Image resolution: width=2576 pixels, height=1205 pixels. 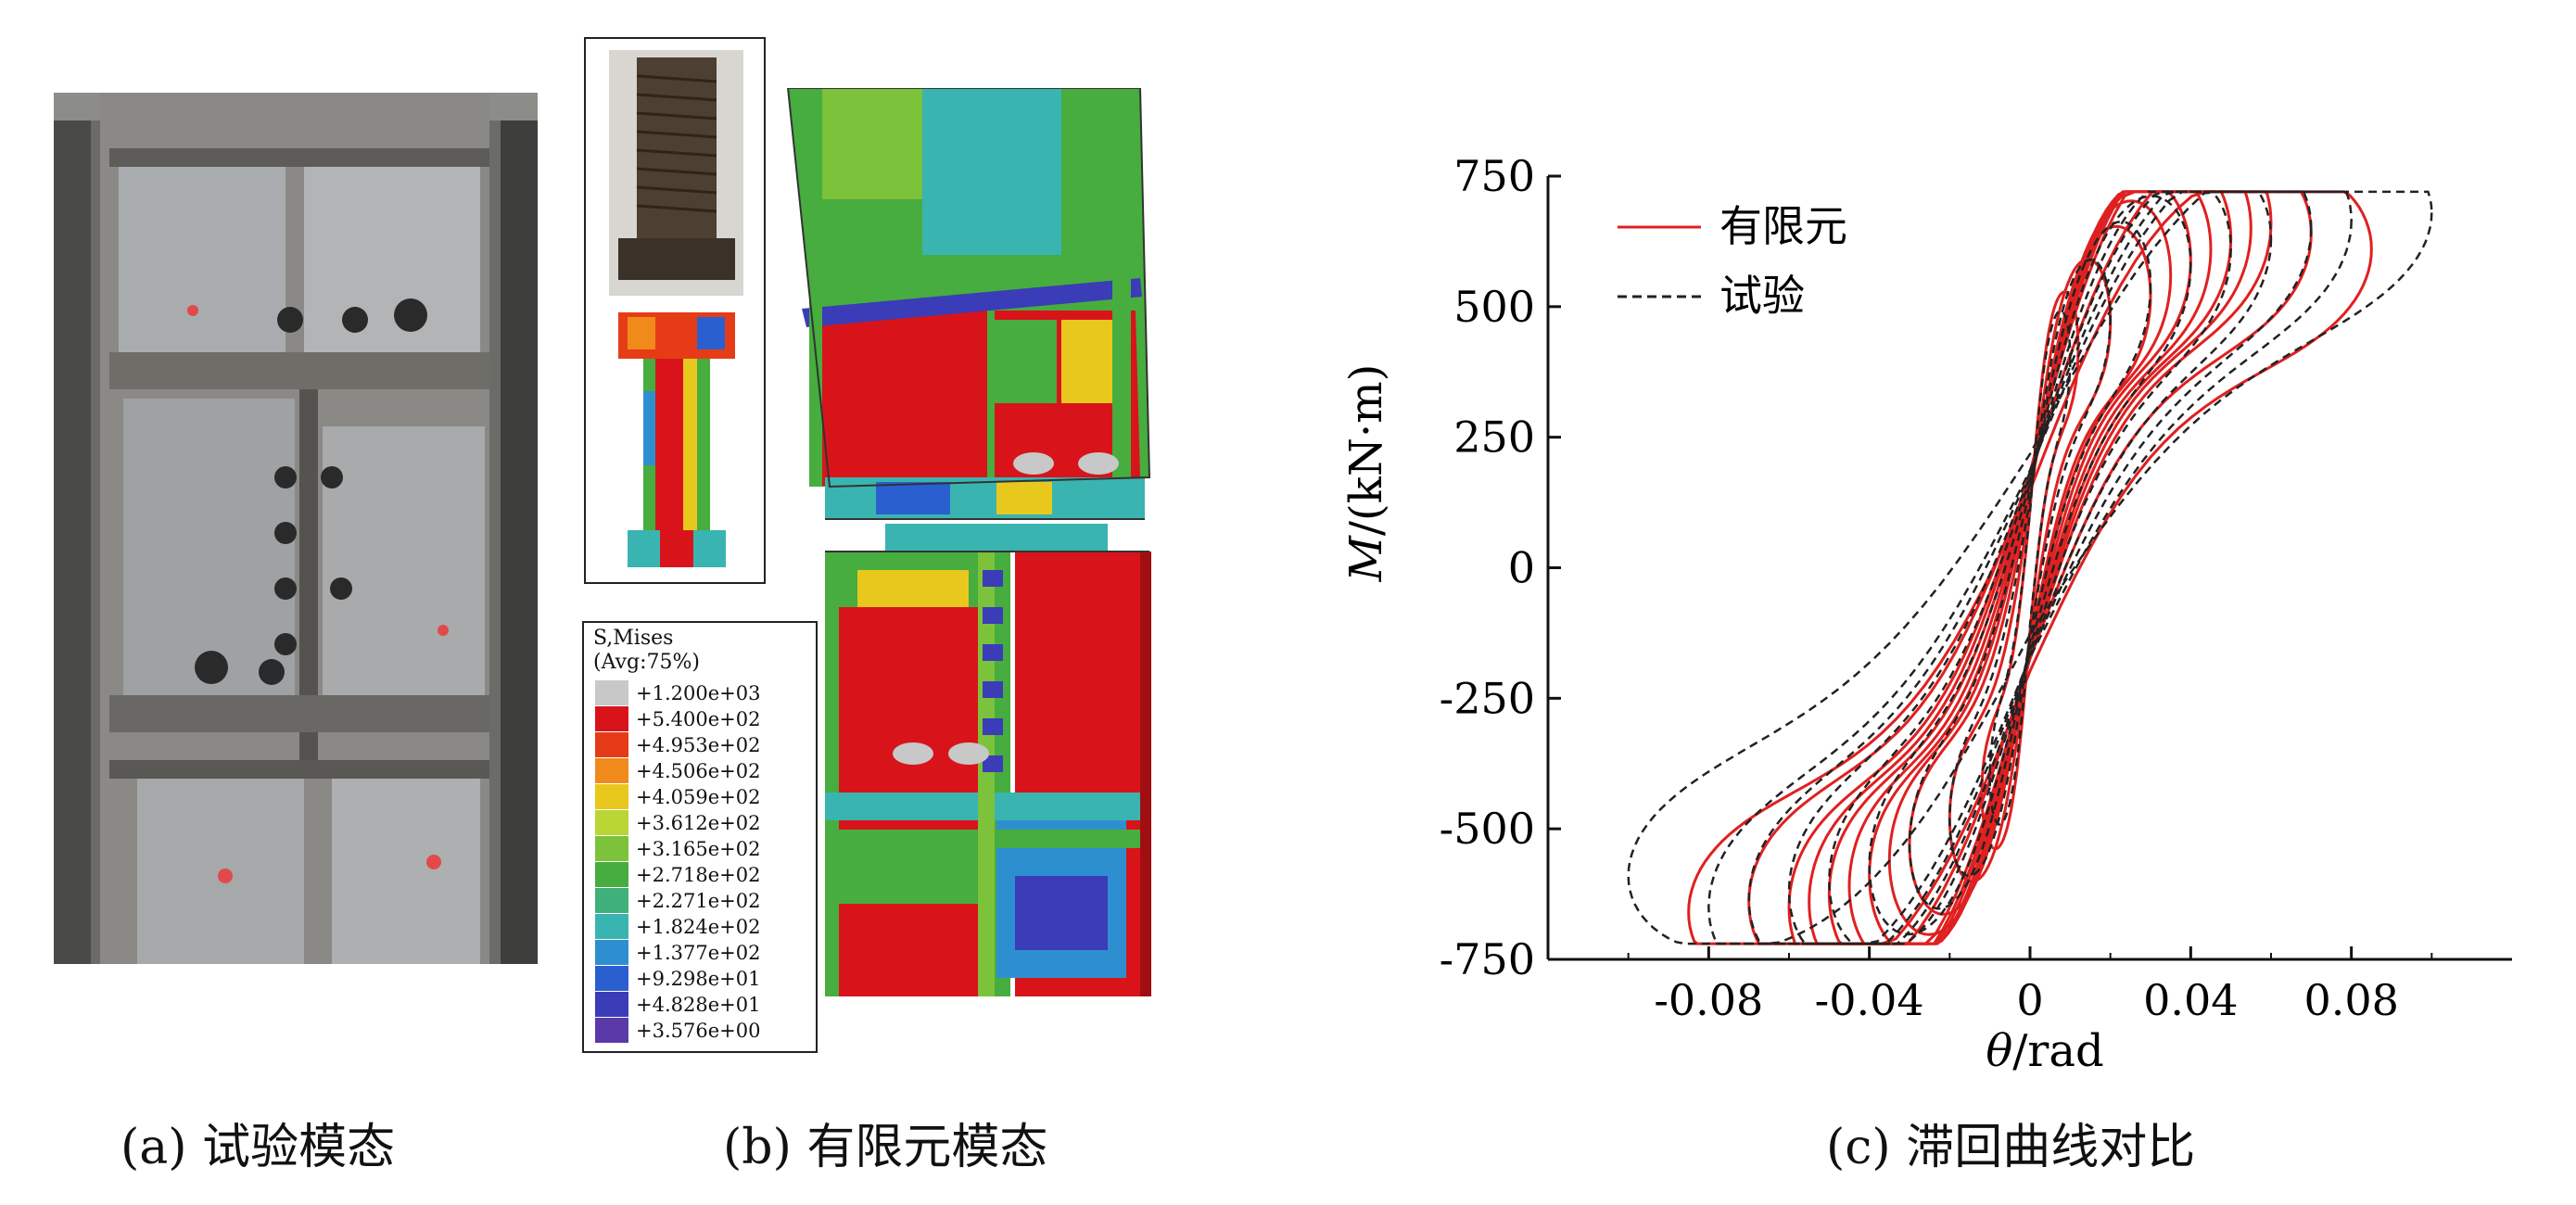 What do you see at coordinates (698, 952) in the screenshot?
I see `legend-value: +1.377e+02` at bounding box center [698, 952].